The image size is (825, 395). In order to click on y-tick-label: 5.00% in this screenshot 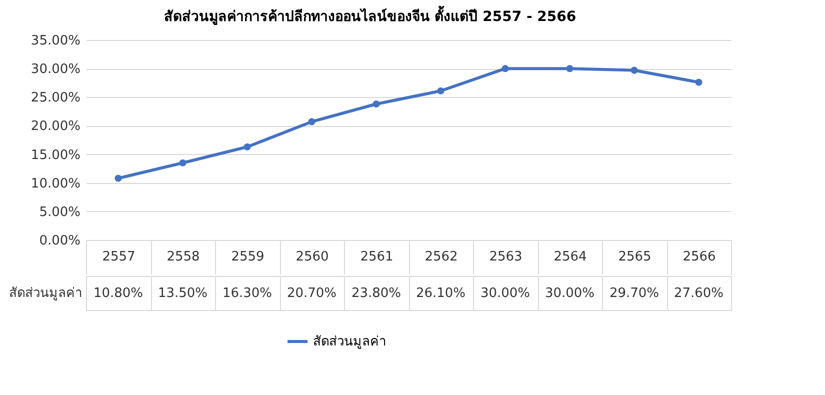, I will do `click(59, 212)`.